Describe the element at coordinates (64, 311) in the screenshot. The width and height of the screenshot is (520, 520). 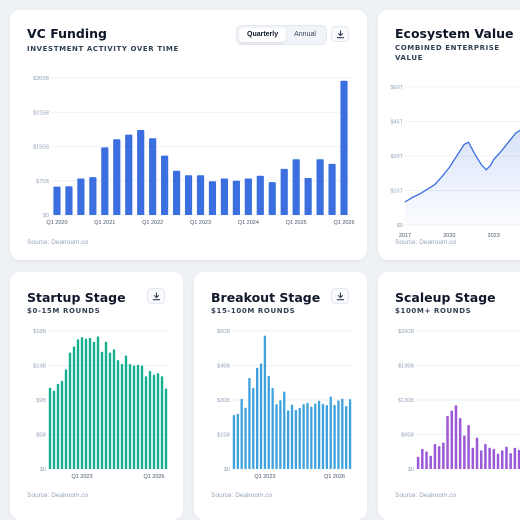
I see `card-subtitle: $0-15M ROUNDS` at that location.